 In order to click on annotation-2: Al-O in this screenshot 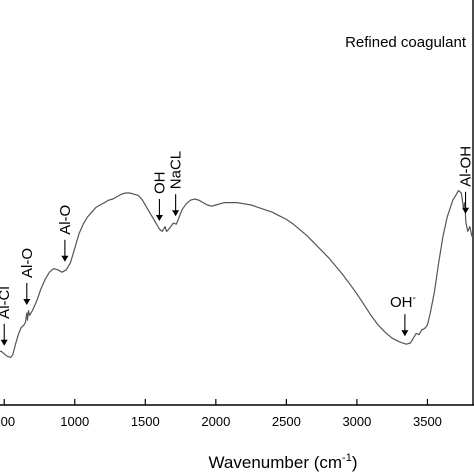, I will do `click(65, 233)`.